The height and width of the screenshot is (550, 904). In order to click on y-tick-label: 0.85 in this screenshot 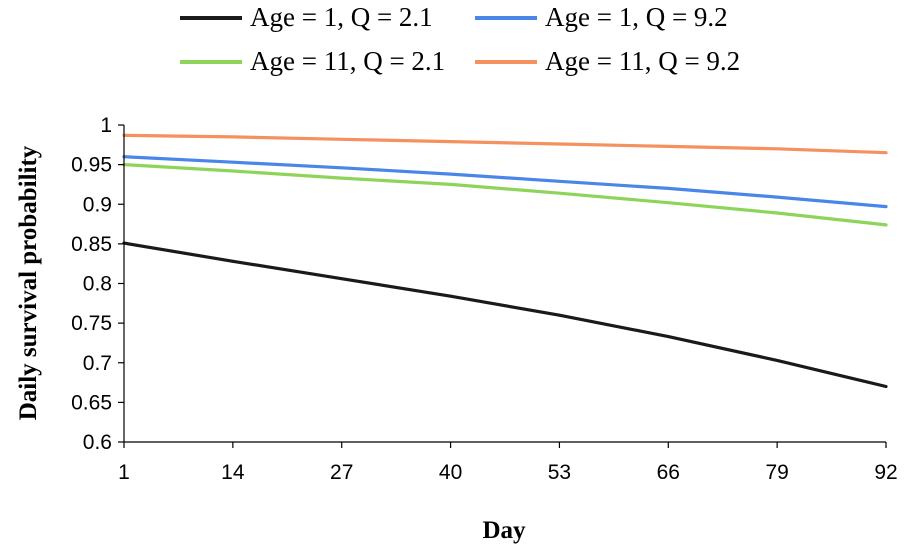, I will do `click(91, 244)`.